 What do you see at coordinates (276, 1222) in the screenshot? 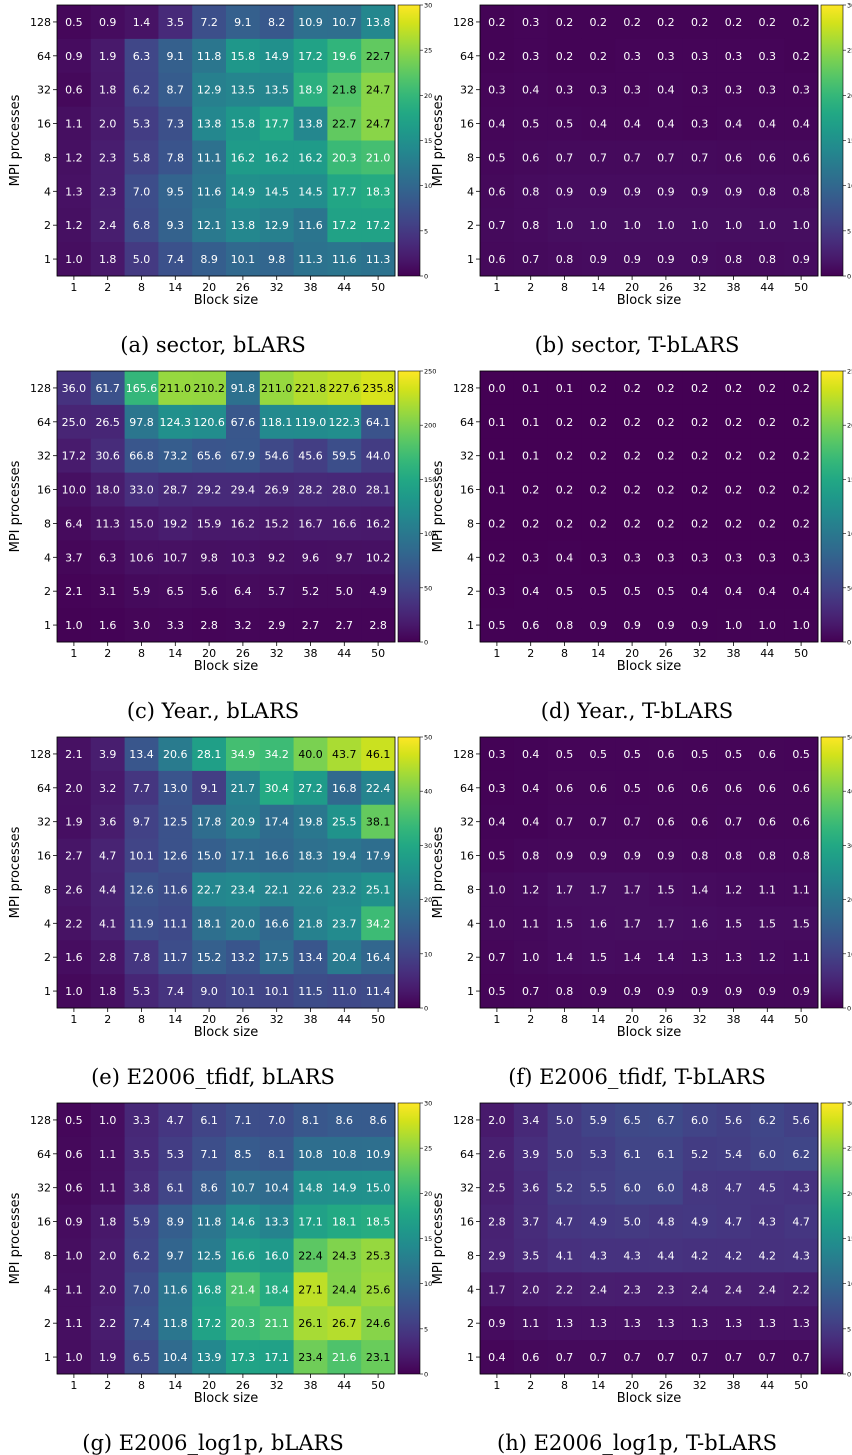
I see `cell-value-label: 13.3` at bounding box center [276, 1222].